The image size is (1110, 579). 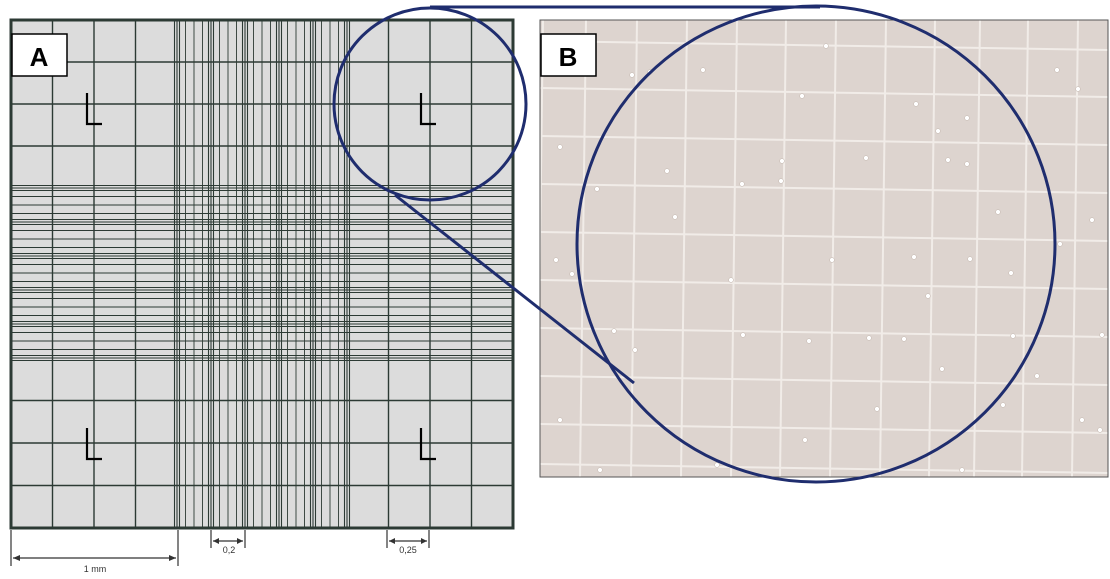 I want to click on scale-bar-corner-square: 0,25, so click(x=408, y=542).